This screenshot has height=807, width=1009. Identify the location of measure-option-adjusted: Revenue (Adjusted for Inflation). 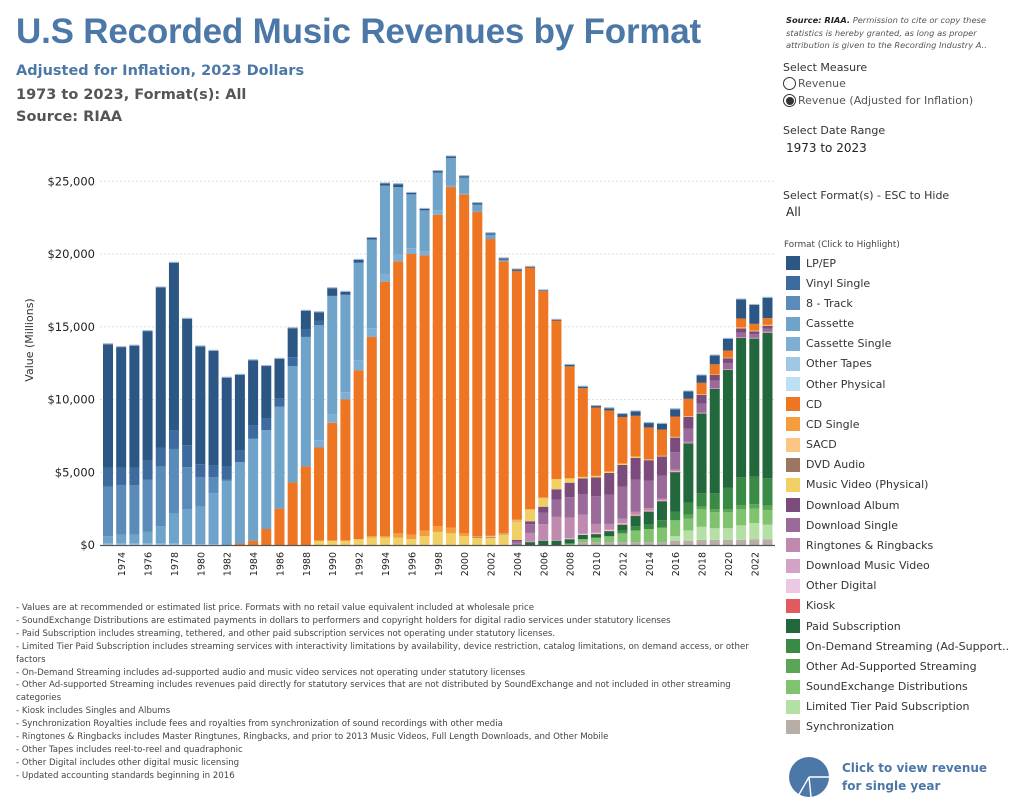
(878, 100).